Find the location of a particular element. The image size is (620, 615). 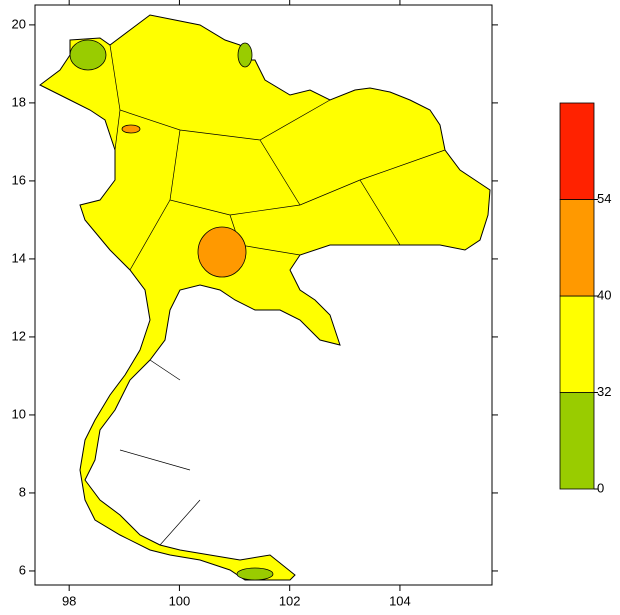

legend-label: 32 is located at coordinates (604, 391).